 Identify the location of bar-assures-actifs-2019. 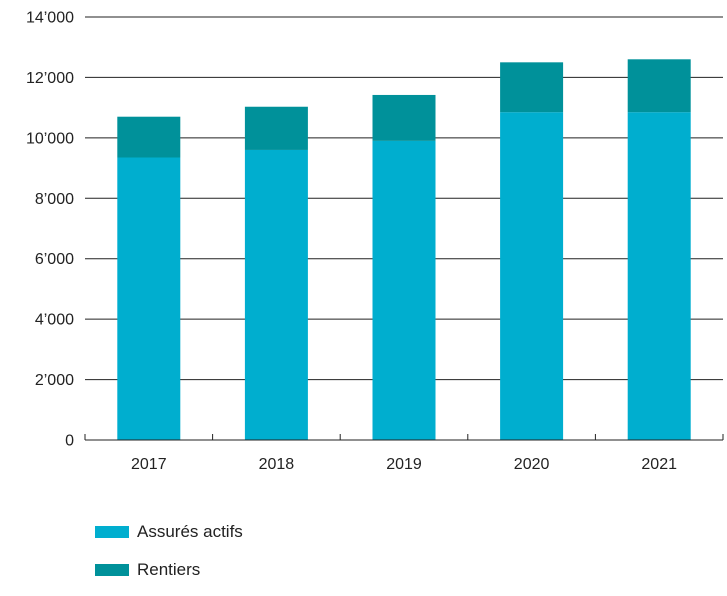
(404, 290).